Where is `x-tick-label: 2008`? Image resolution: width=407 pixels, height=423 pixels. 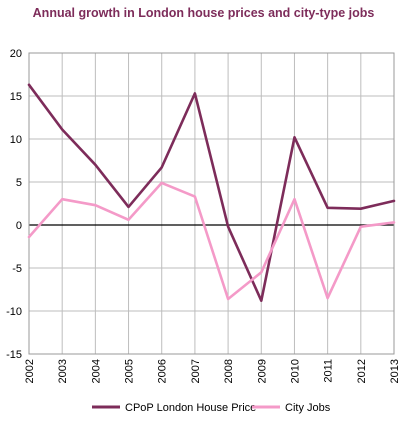 x-tick-label: 2008 is located at coordinates (229, 371).